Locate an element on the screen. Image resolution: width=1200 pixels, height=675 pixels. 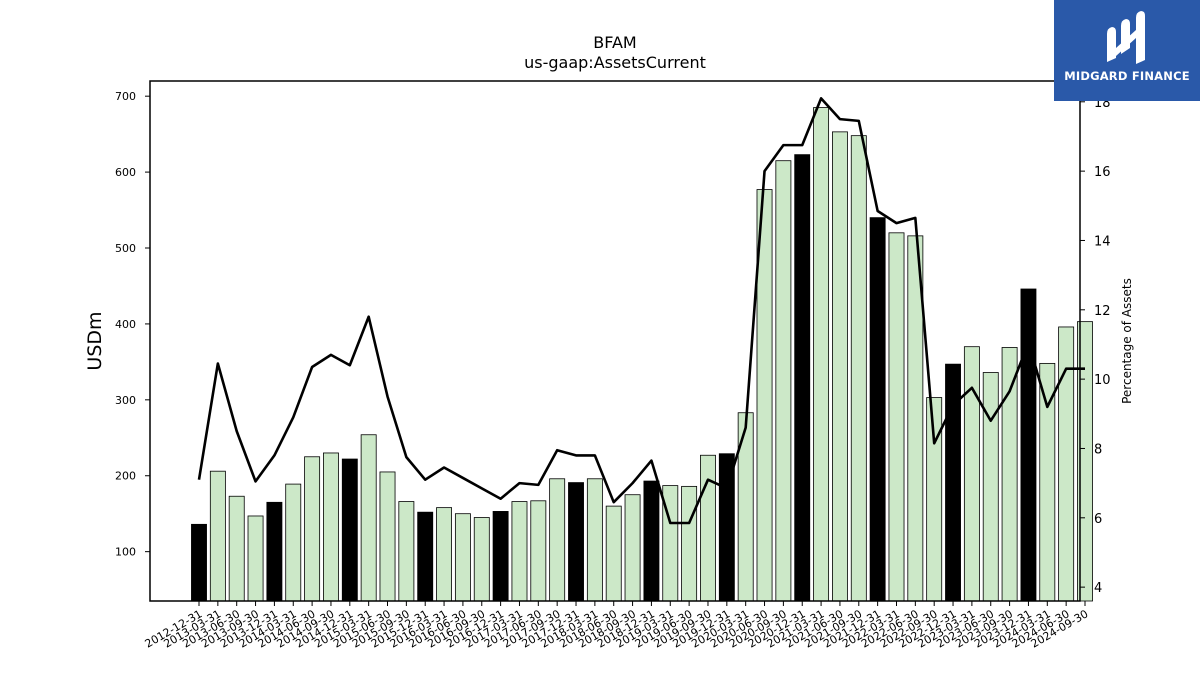
y-tick-label: 600 is located at coordinates (125, 172).